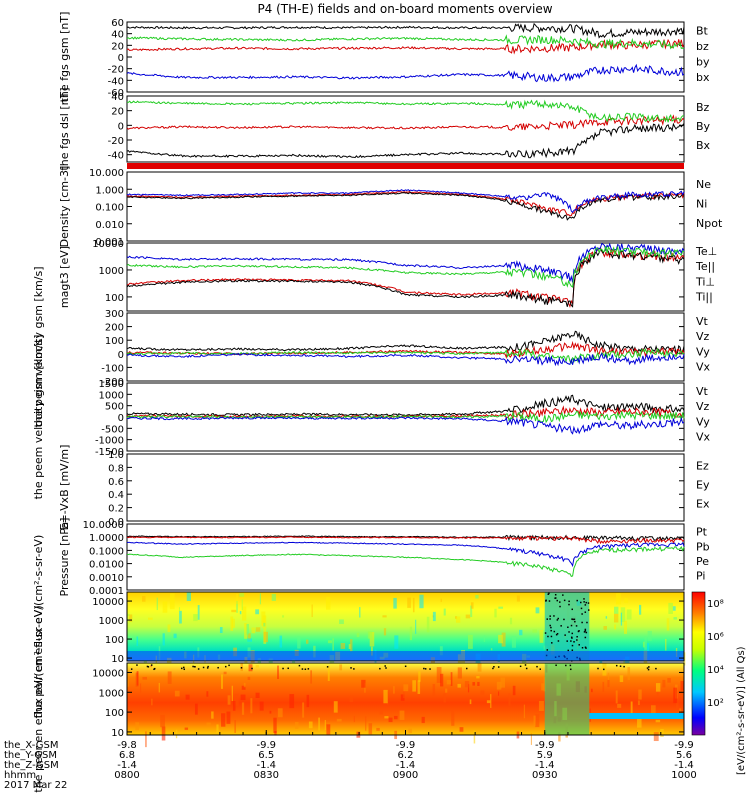 The height and width of the screenshot is (800, 750). I want to click on temperature-legend-2: Ti⊥, so click(705, 281).